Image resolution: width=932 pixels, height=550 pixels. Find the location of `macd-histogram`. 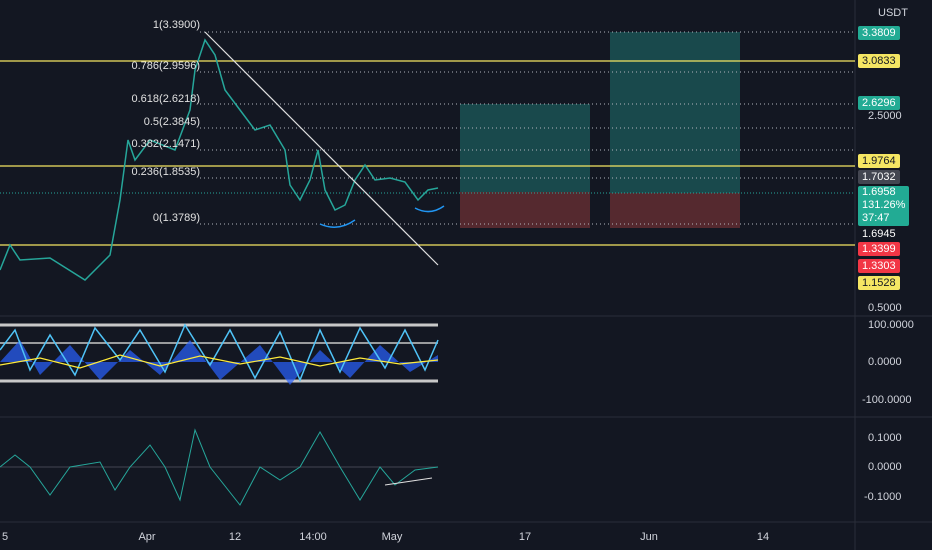

macd-histogram is located at coordinates (219, 467).